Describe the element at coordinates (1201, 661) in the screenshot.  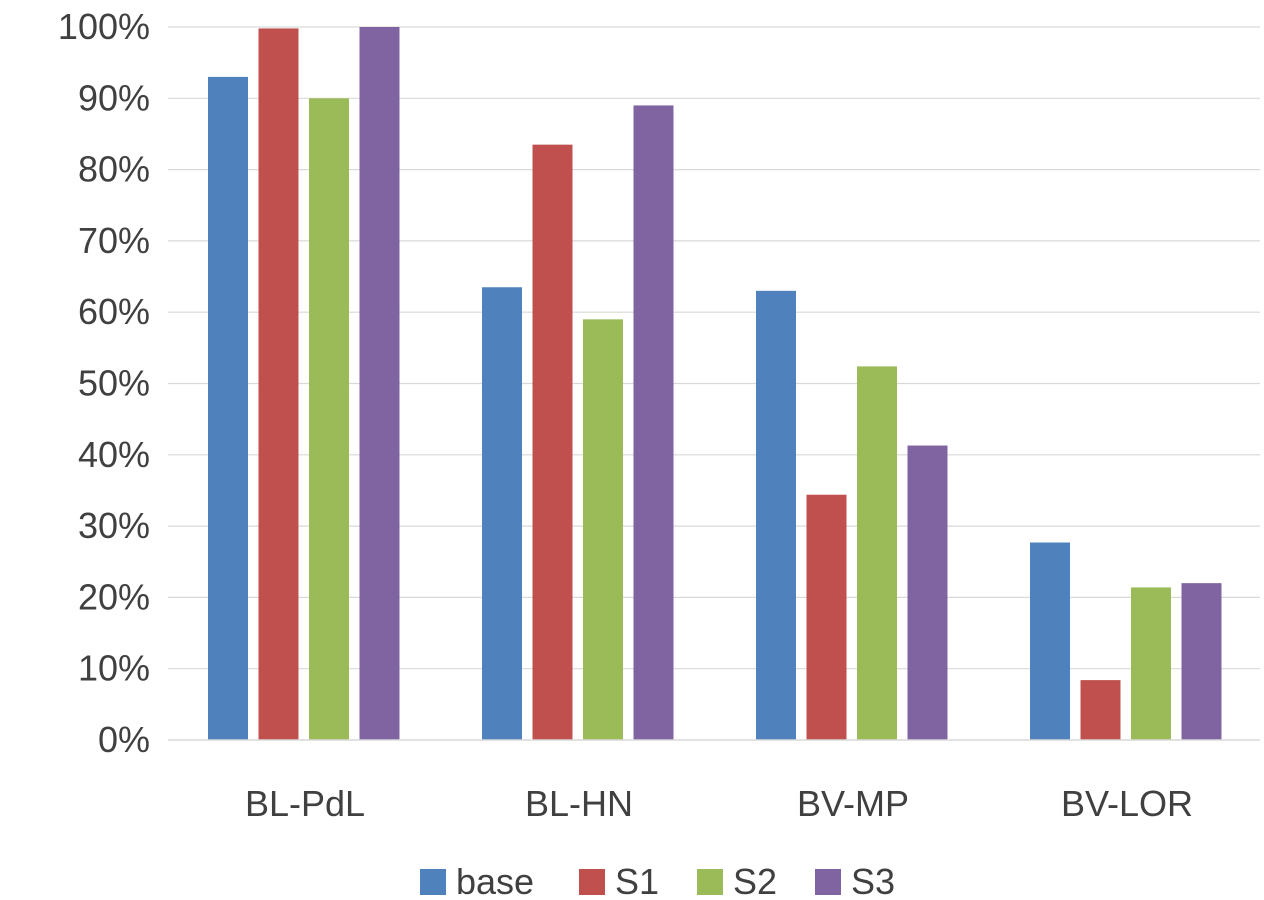
I see `bar-s3-bv-lor` at that location.